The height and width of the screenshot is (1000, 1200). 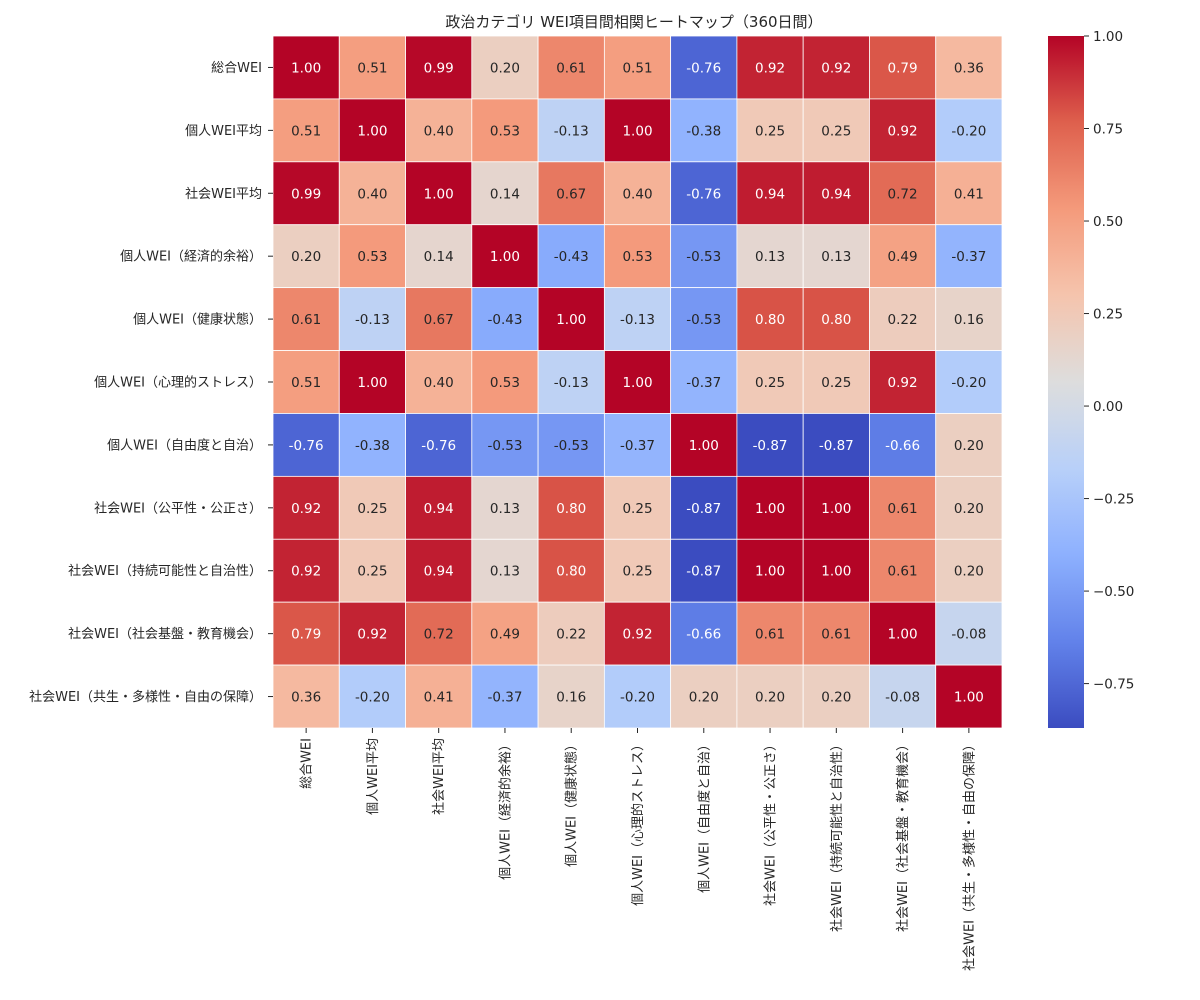 What do you see at coordinates (197, 320) in the screenshot?
I see `y-tick-label: 個人WEI（健康状態）` at bounding box center [197, 320].